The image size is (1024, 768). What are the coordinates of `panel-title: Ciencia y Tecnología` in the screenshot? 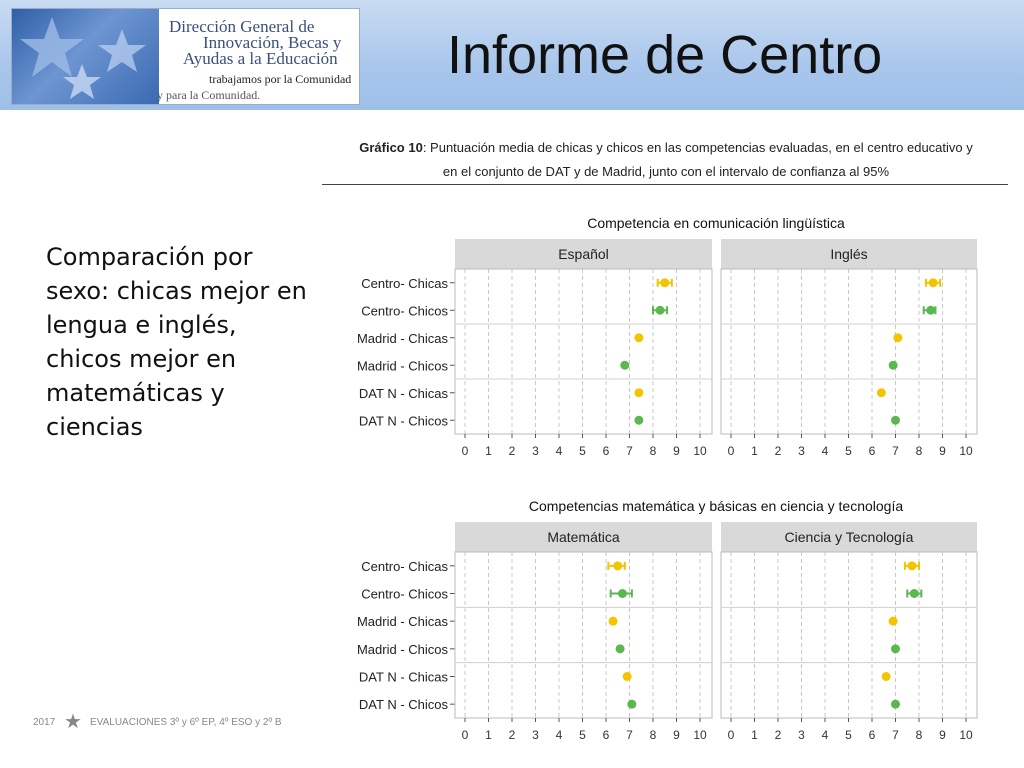 It's located at (849, 537).